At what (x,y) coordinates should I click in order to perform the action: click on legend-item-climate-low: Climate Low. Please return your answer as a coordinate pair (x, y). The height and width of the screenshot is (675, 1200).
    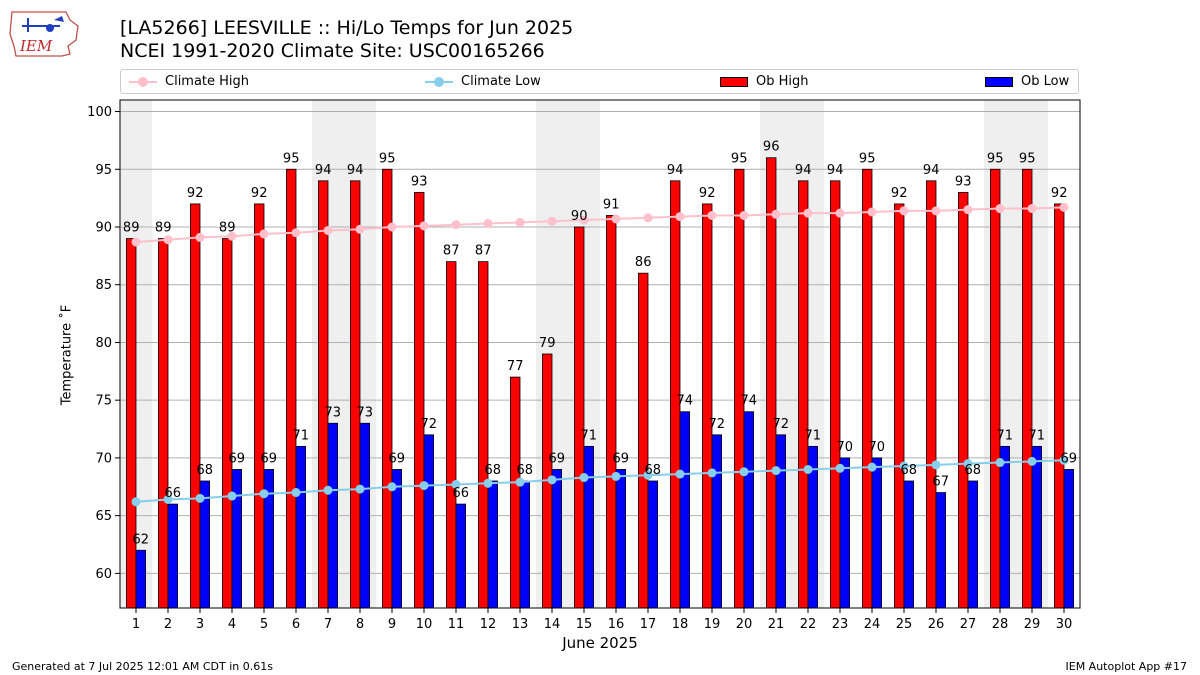
    Looking at the image, I should click on (483, 81).